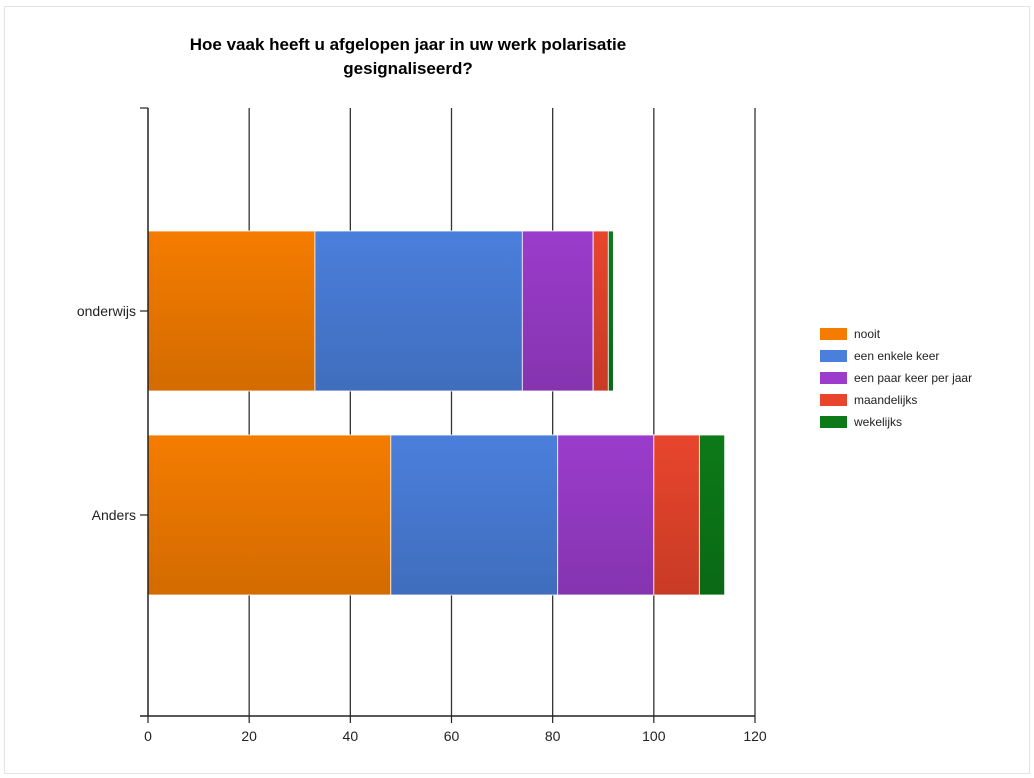  Describe the element at coordinates (654, 736) in the screenshot. I see `x-tick-label: 100` at that location.